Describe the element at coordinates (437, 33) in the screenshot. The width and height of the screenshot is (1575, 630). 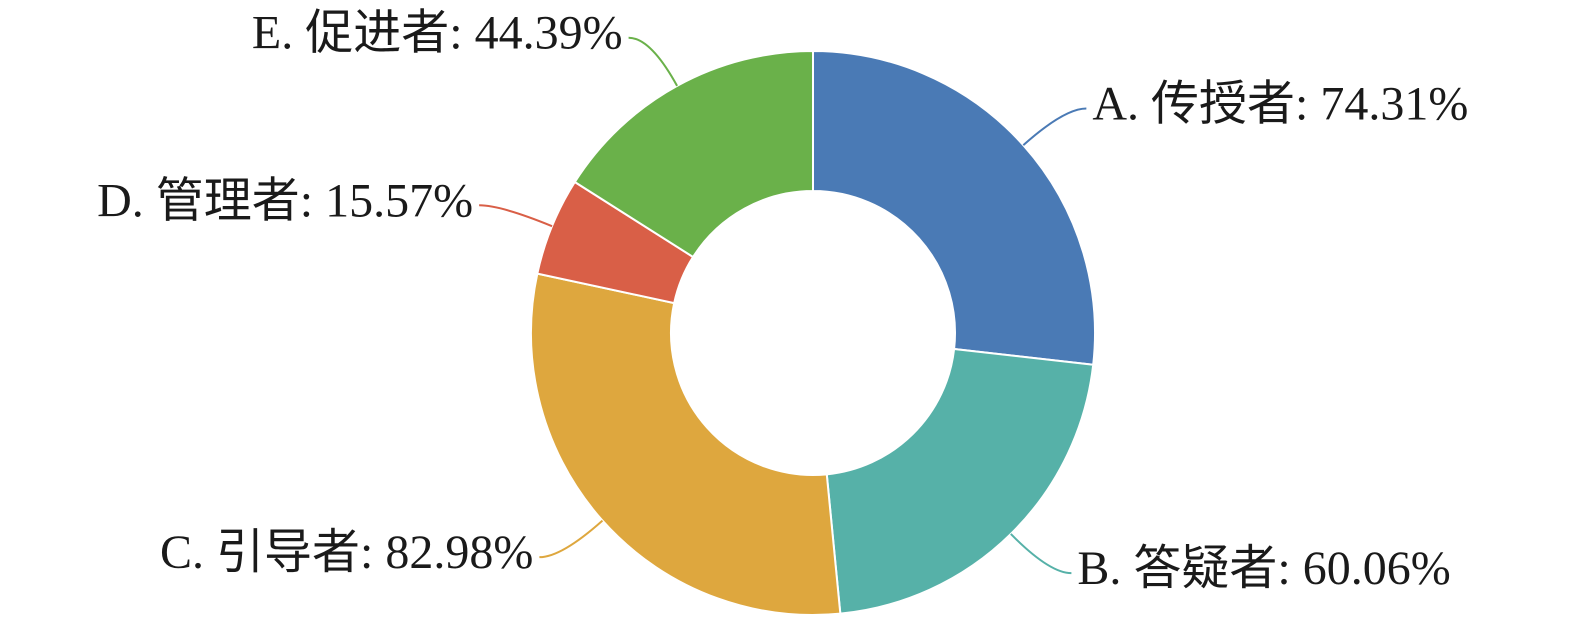
I see `slice-label: E. 促进者: 44.39%` at that location.